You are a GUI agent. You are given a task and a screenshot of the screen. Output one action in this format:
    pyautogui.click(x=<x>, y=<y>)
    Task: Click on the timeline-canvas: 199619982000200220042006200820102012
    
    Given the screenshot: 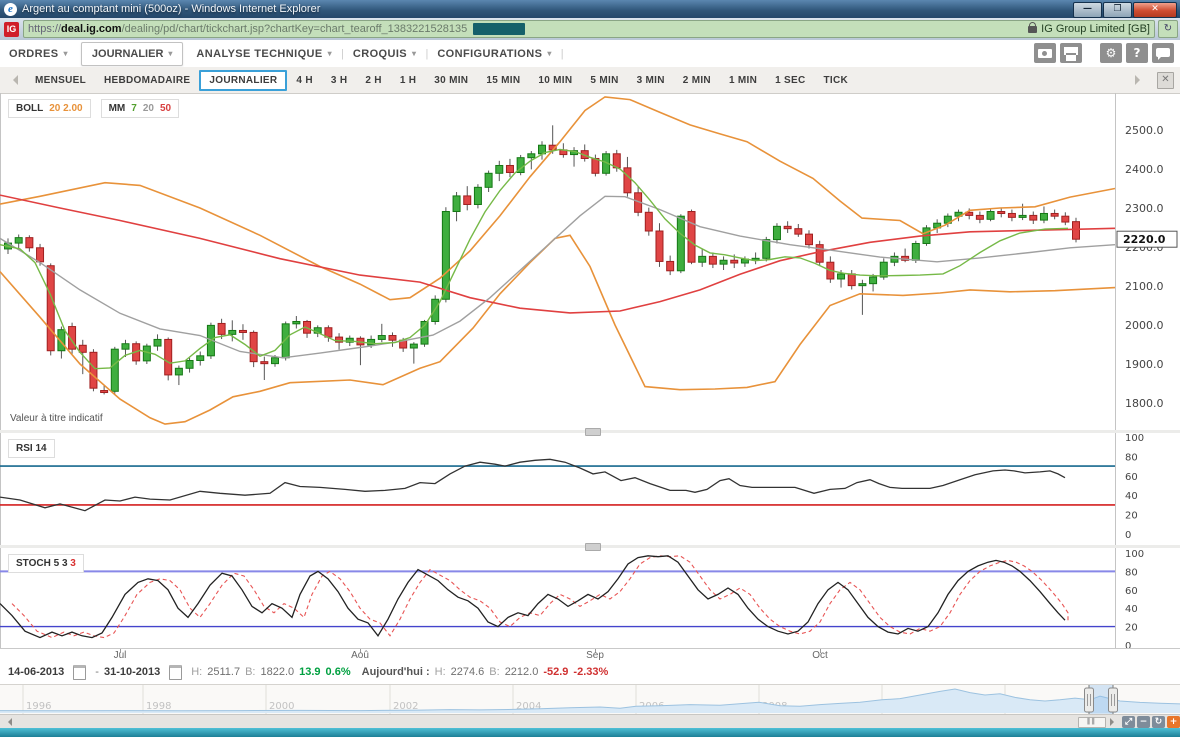 What is the action you would take?
    pyautogui.click(x=590, y=700)
    